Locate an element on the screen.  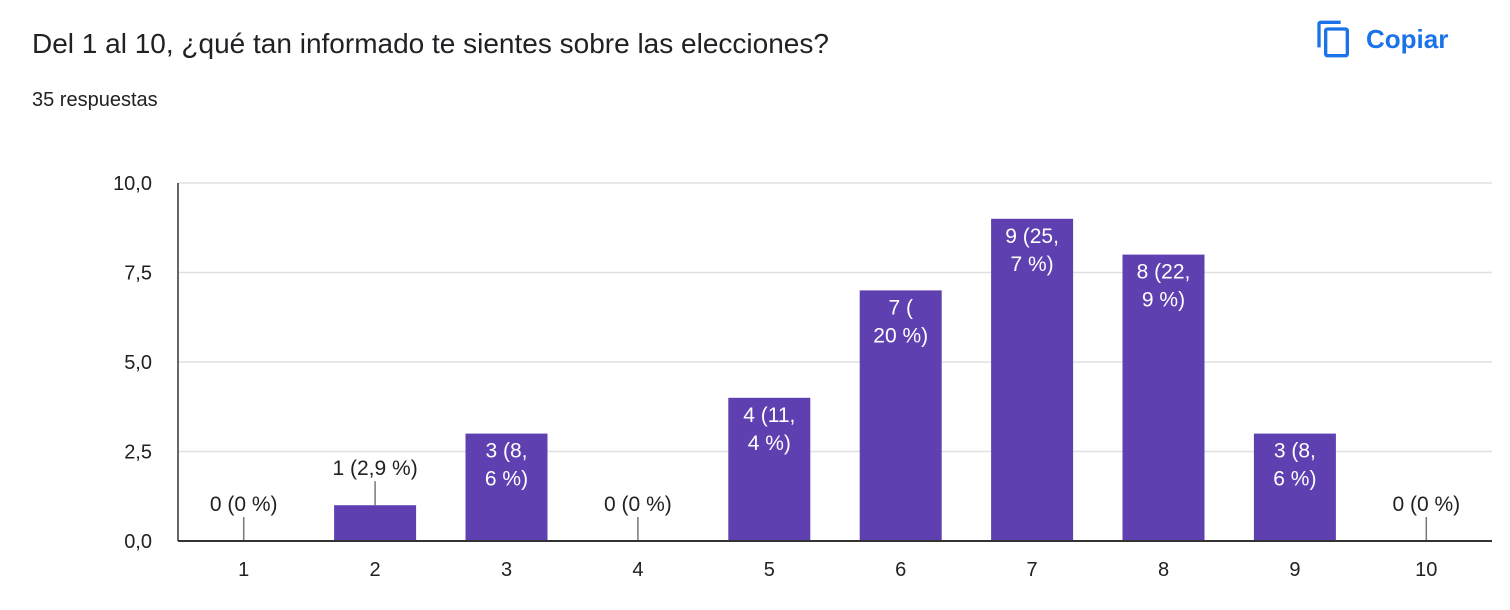
x-tick-label: 1 is located at coordinates (243, 570).